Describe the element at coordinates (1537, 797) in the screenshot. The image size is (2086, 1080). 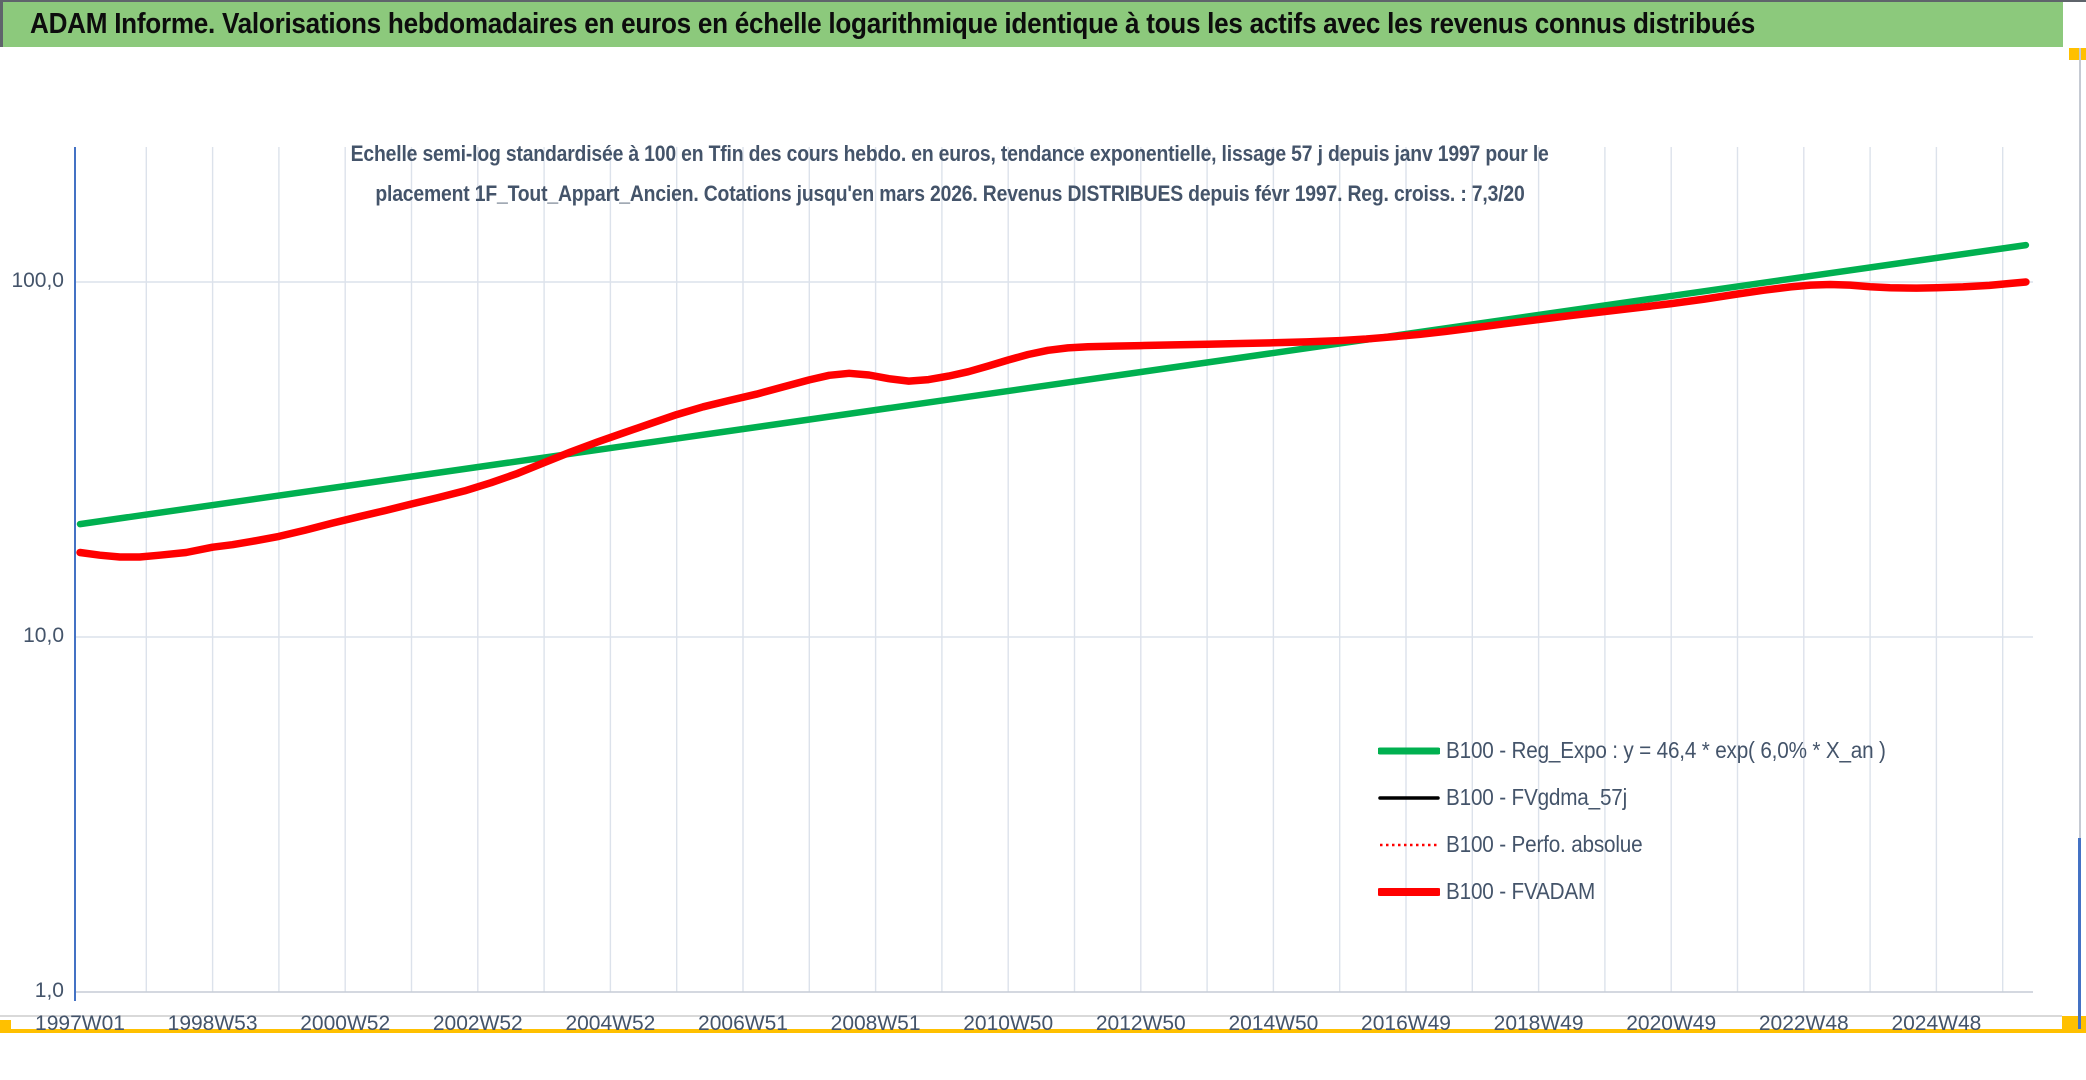
I see `legend-label: B100 - FVgdma_57j` at that location.